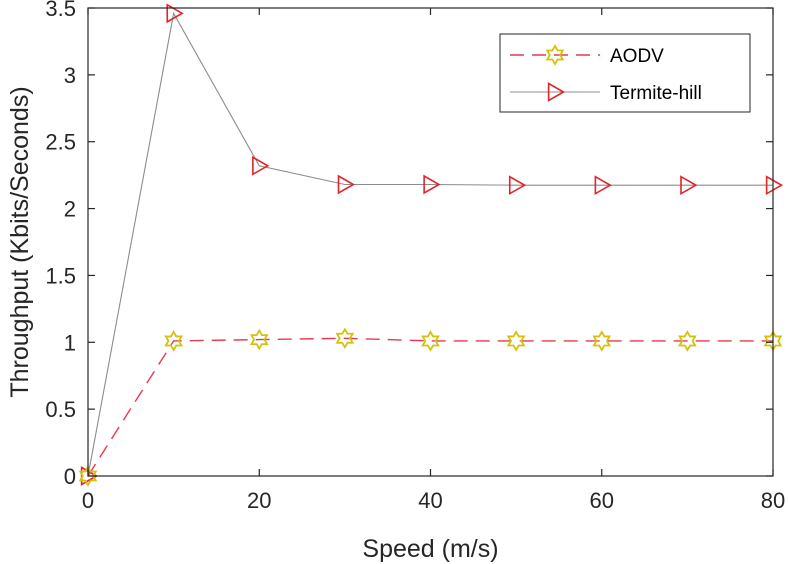 The height and width of the screenshot is (564, 788). What do you see at coordinates (430, 500) in the screenshot?
I see `x-tick-label: 40` at bounding box center [430, 500].